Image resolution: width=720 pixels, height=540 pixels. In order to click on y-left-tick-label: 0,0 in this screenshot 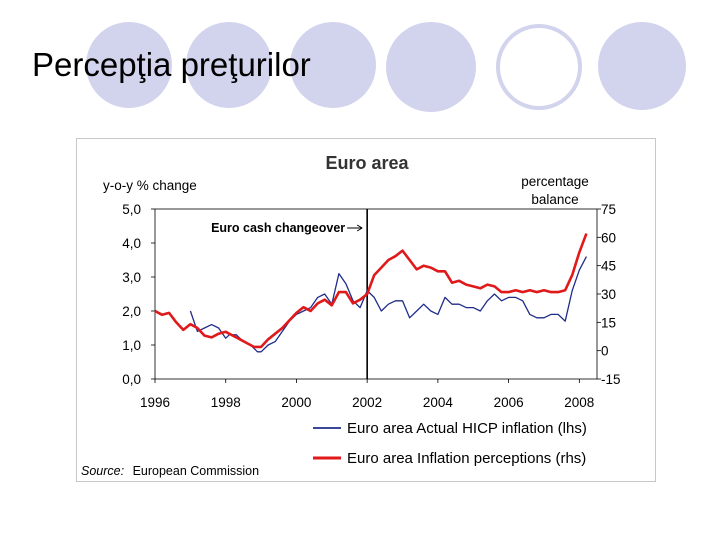, I will do `click(131, 379)`.